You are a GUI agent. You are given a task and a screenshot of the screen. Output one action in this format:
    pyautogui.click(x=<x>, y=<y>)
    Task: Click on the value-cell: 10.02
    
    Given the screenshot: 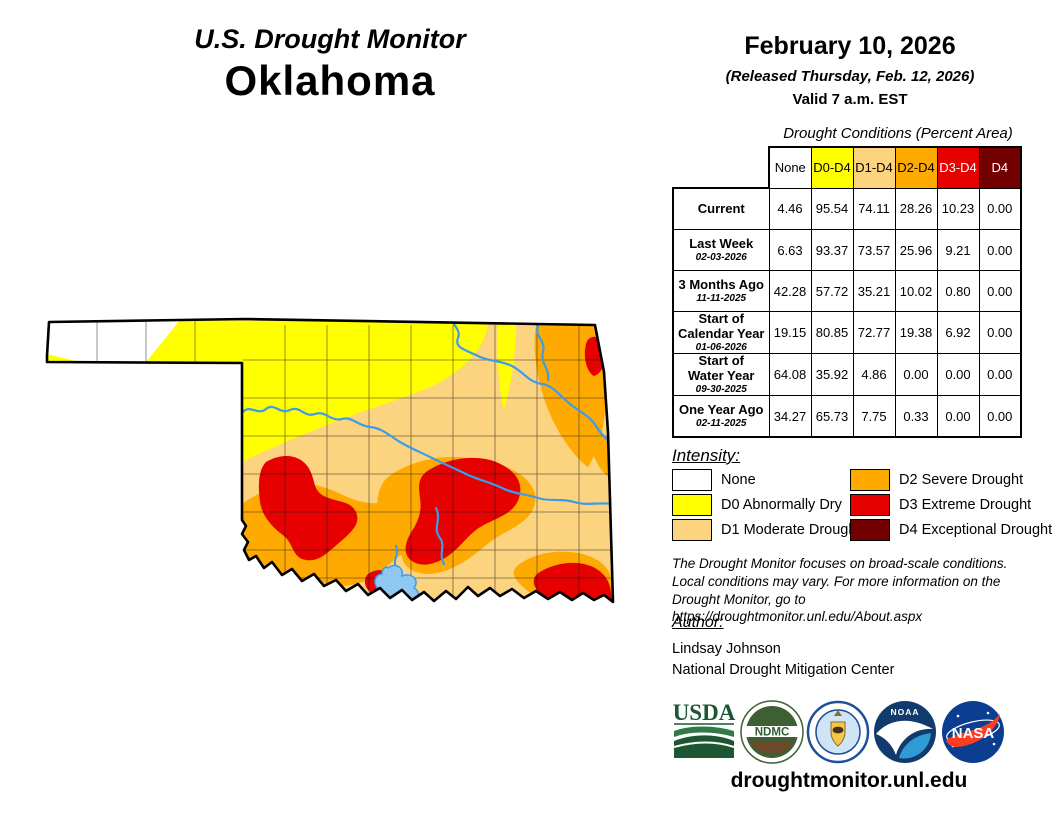 What is the action you would take?
    pyautogui.click(x=916, y=291)
    